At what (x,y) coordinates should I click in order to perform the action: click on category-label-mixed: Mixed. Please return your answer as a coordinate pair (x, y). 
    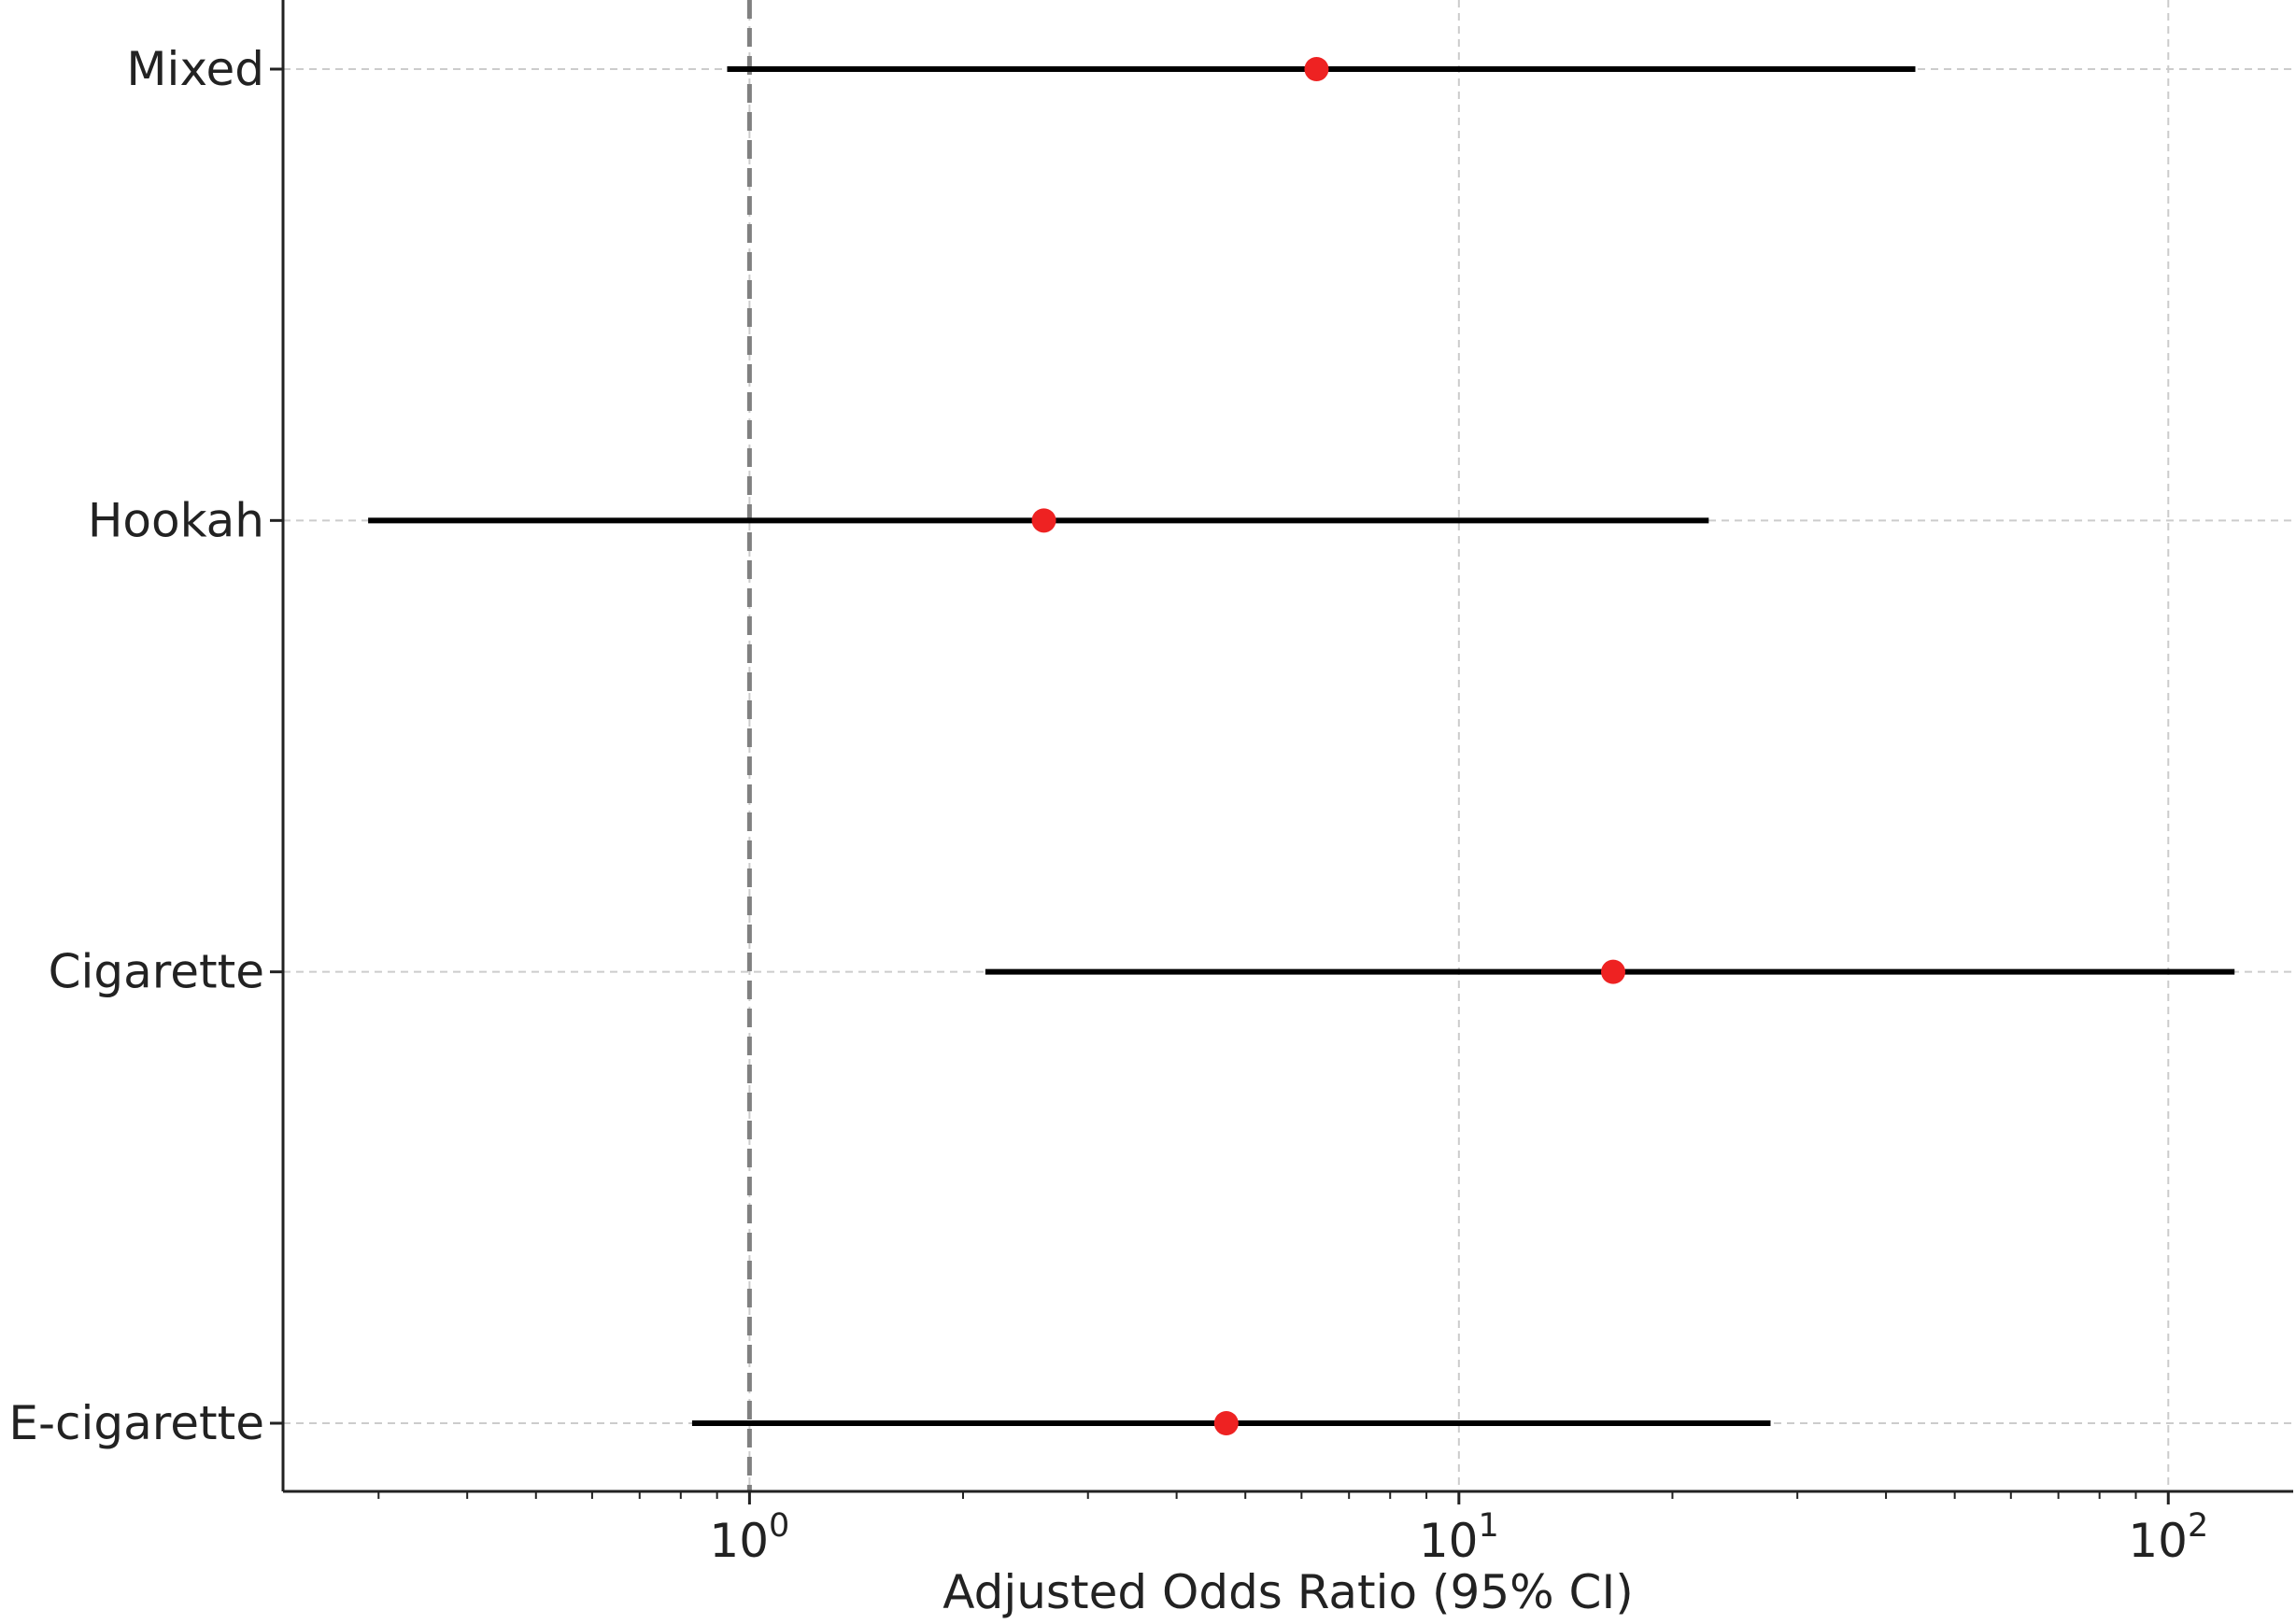
    Looking at the image, I should click on (195, 69).